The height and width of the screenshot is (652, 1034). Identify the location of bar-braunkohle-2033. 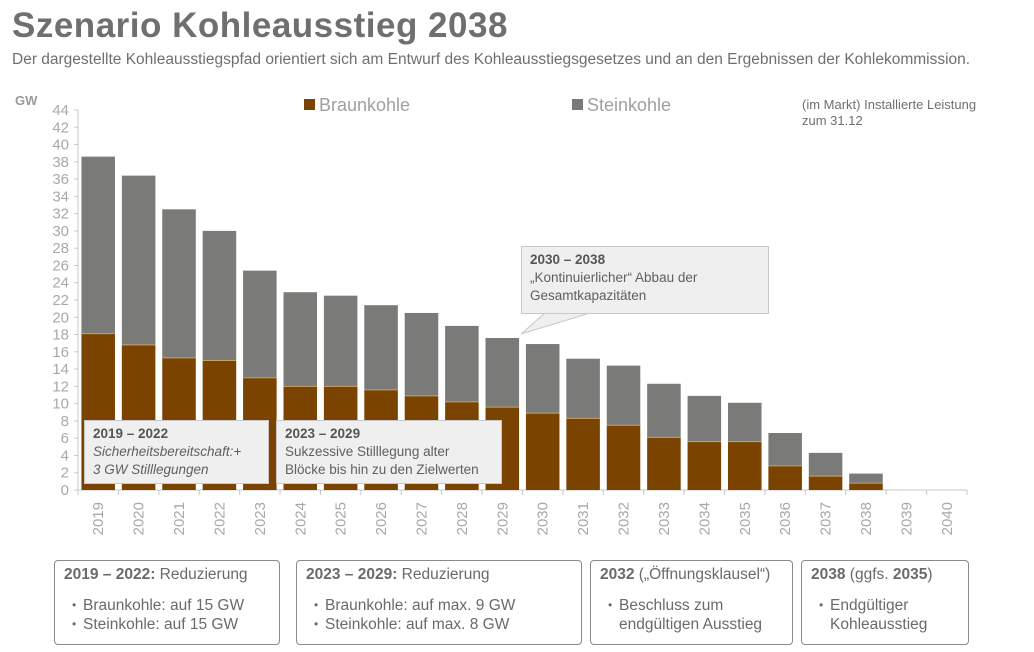
(664, 463).